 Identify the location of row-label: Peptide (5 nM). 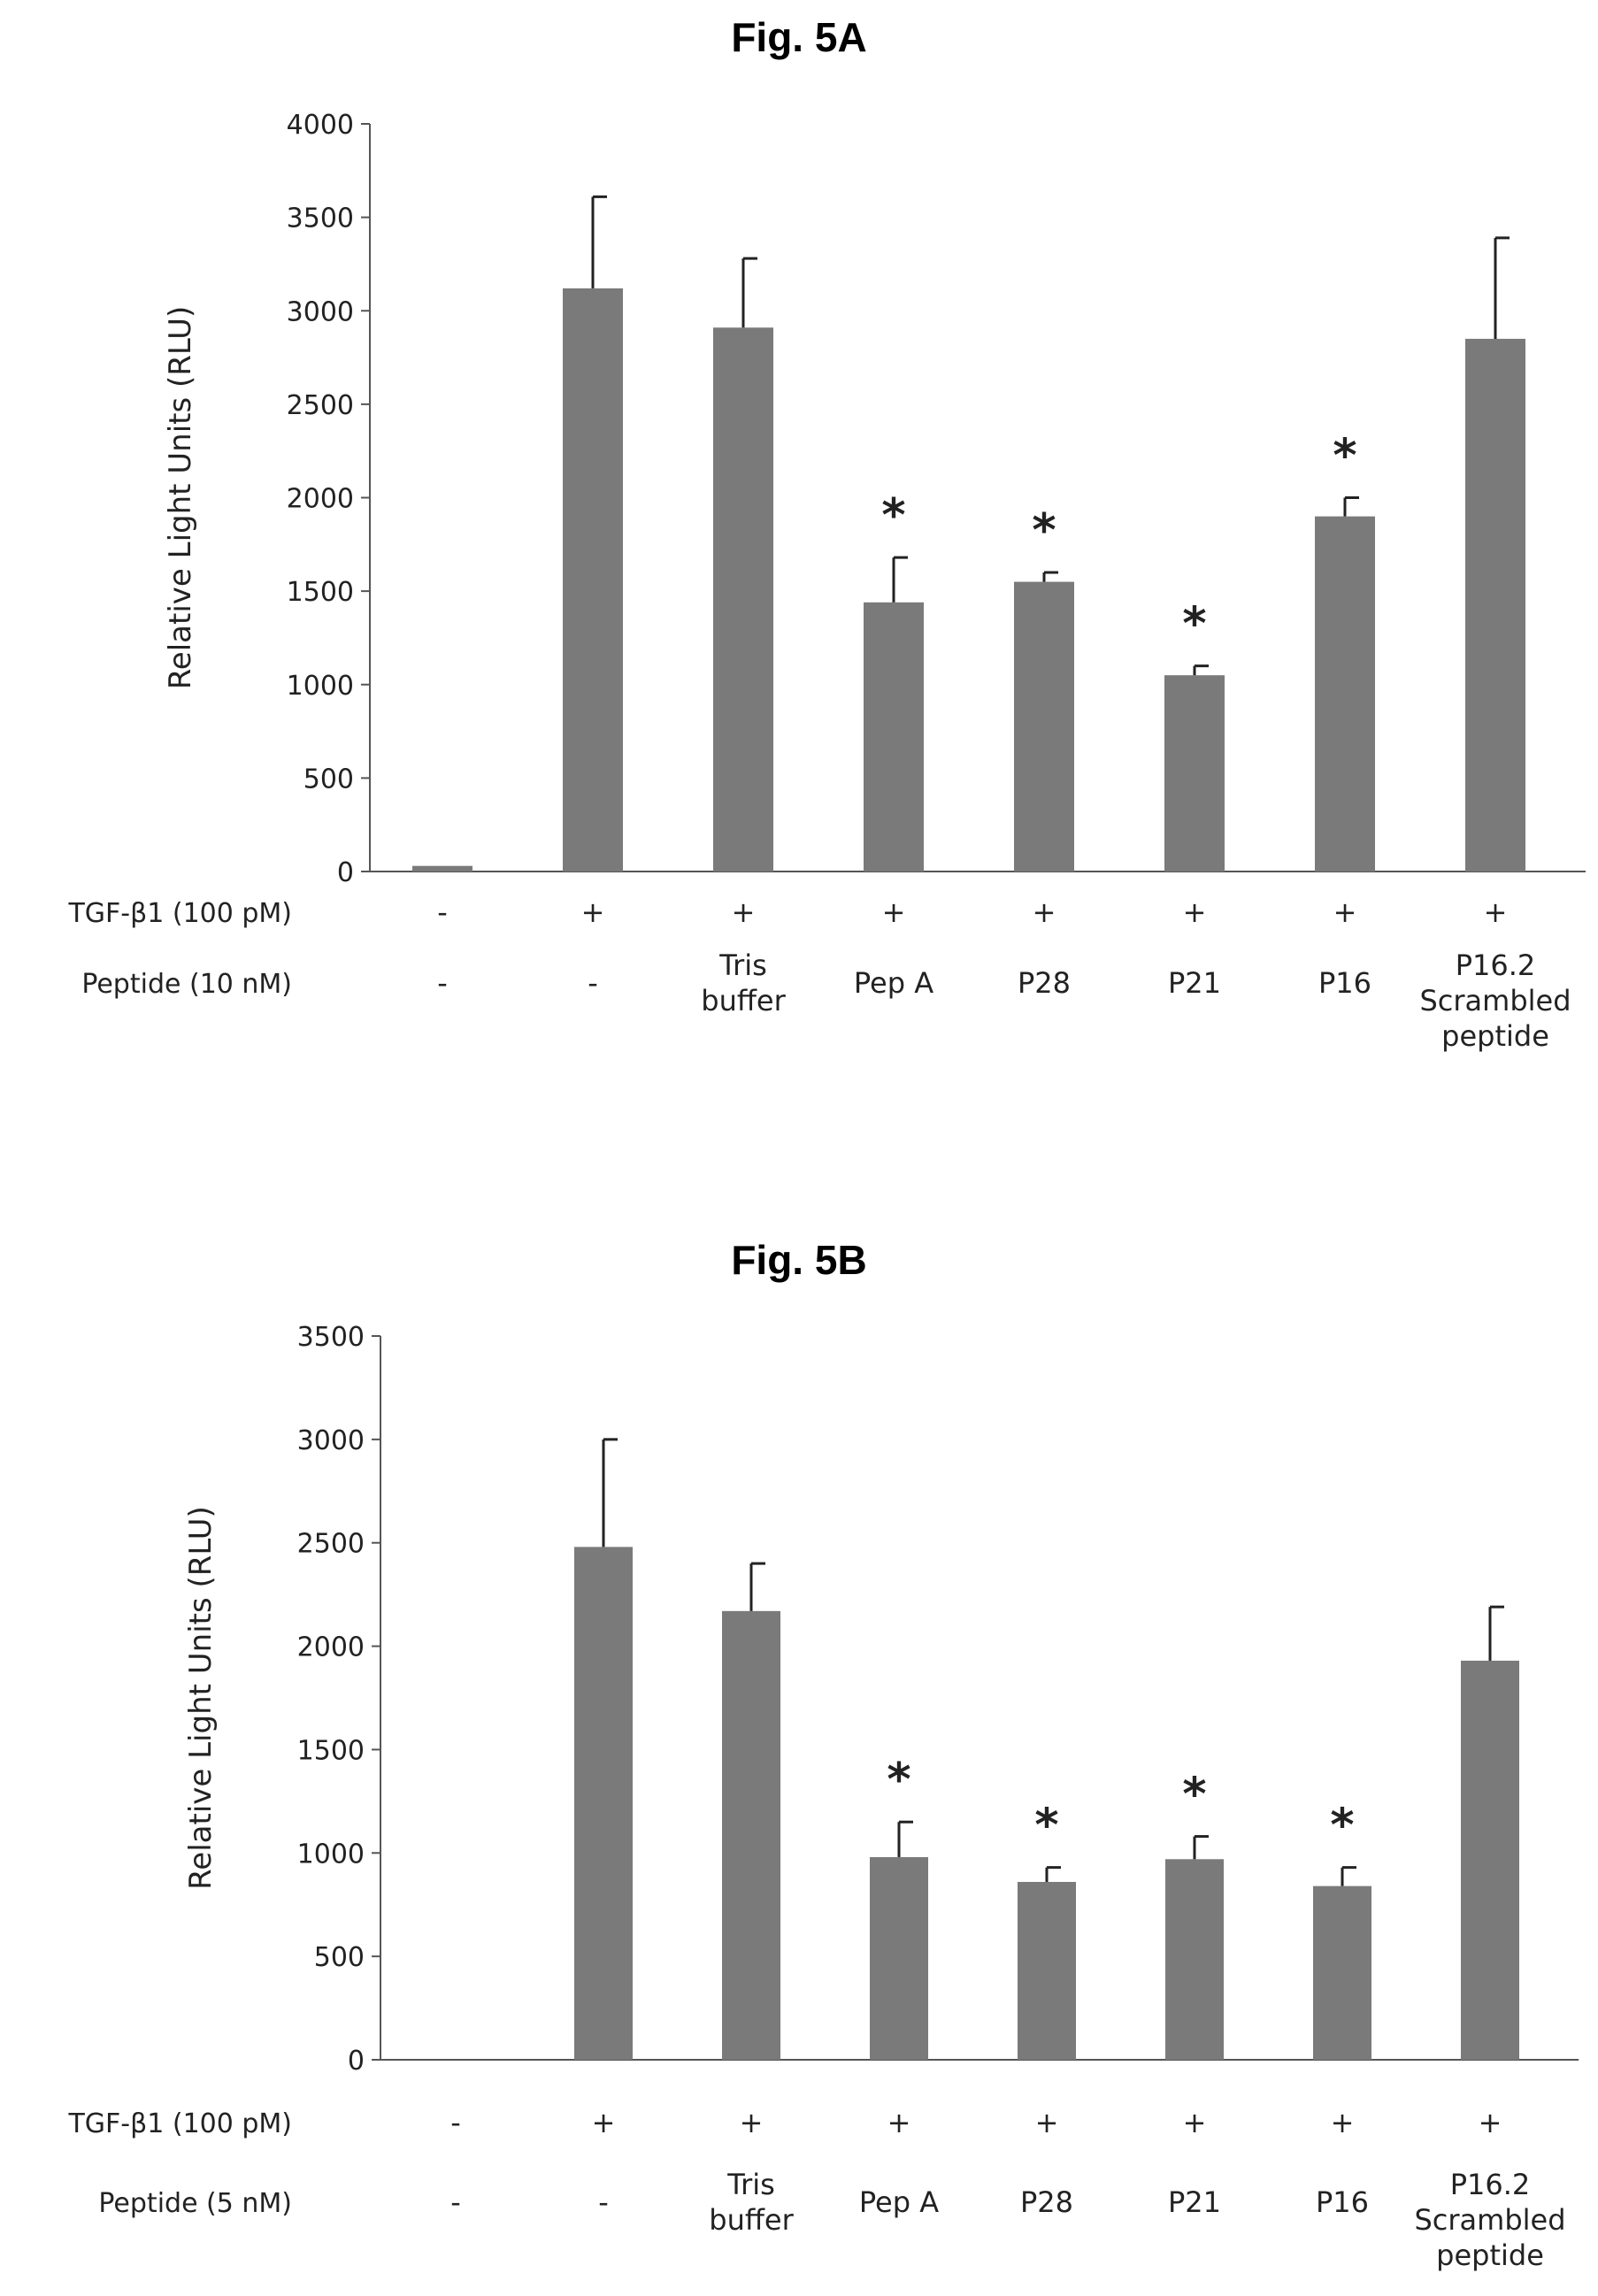
(195, 2204).